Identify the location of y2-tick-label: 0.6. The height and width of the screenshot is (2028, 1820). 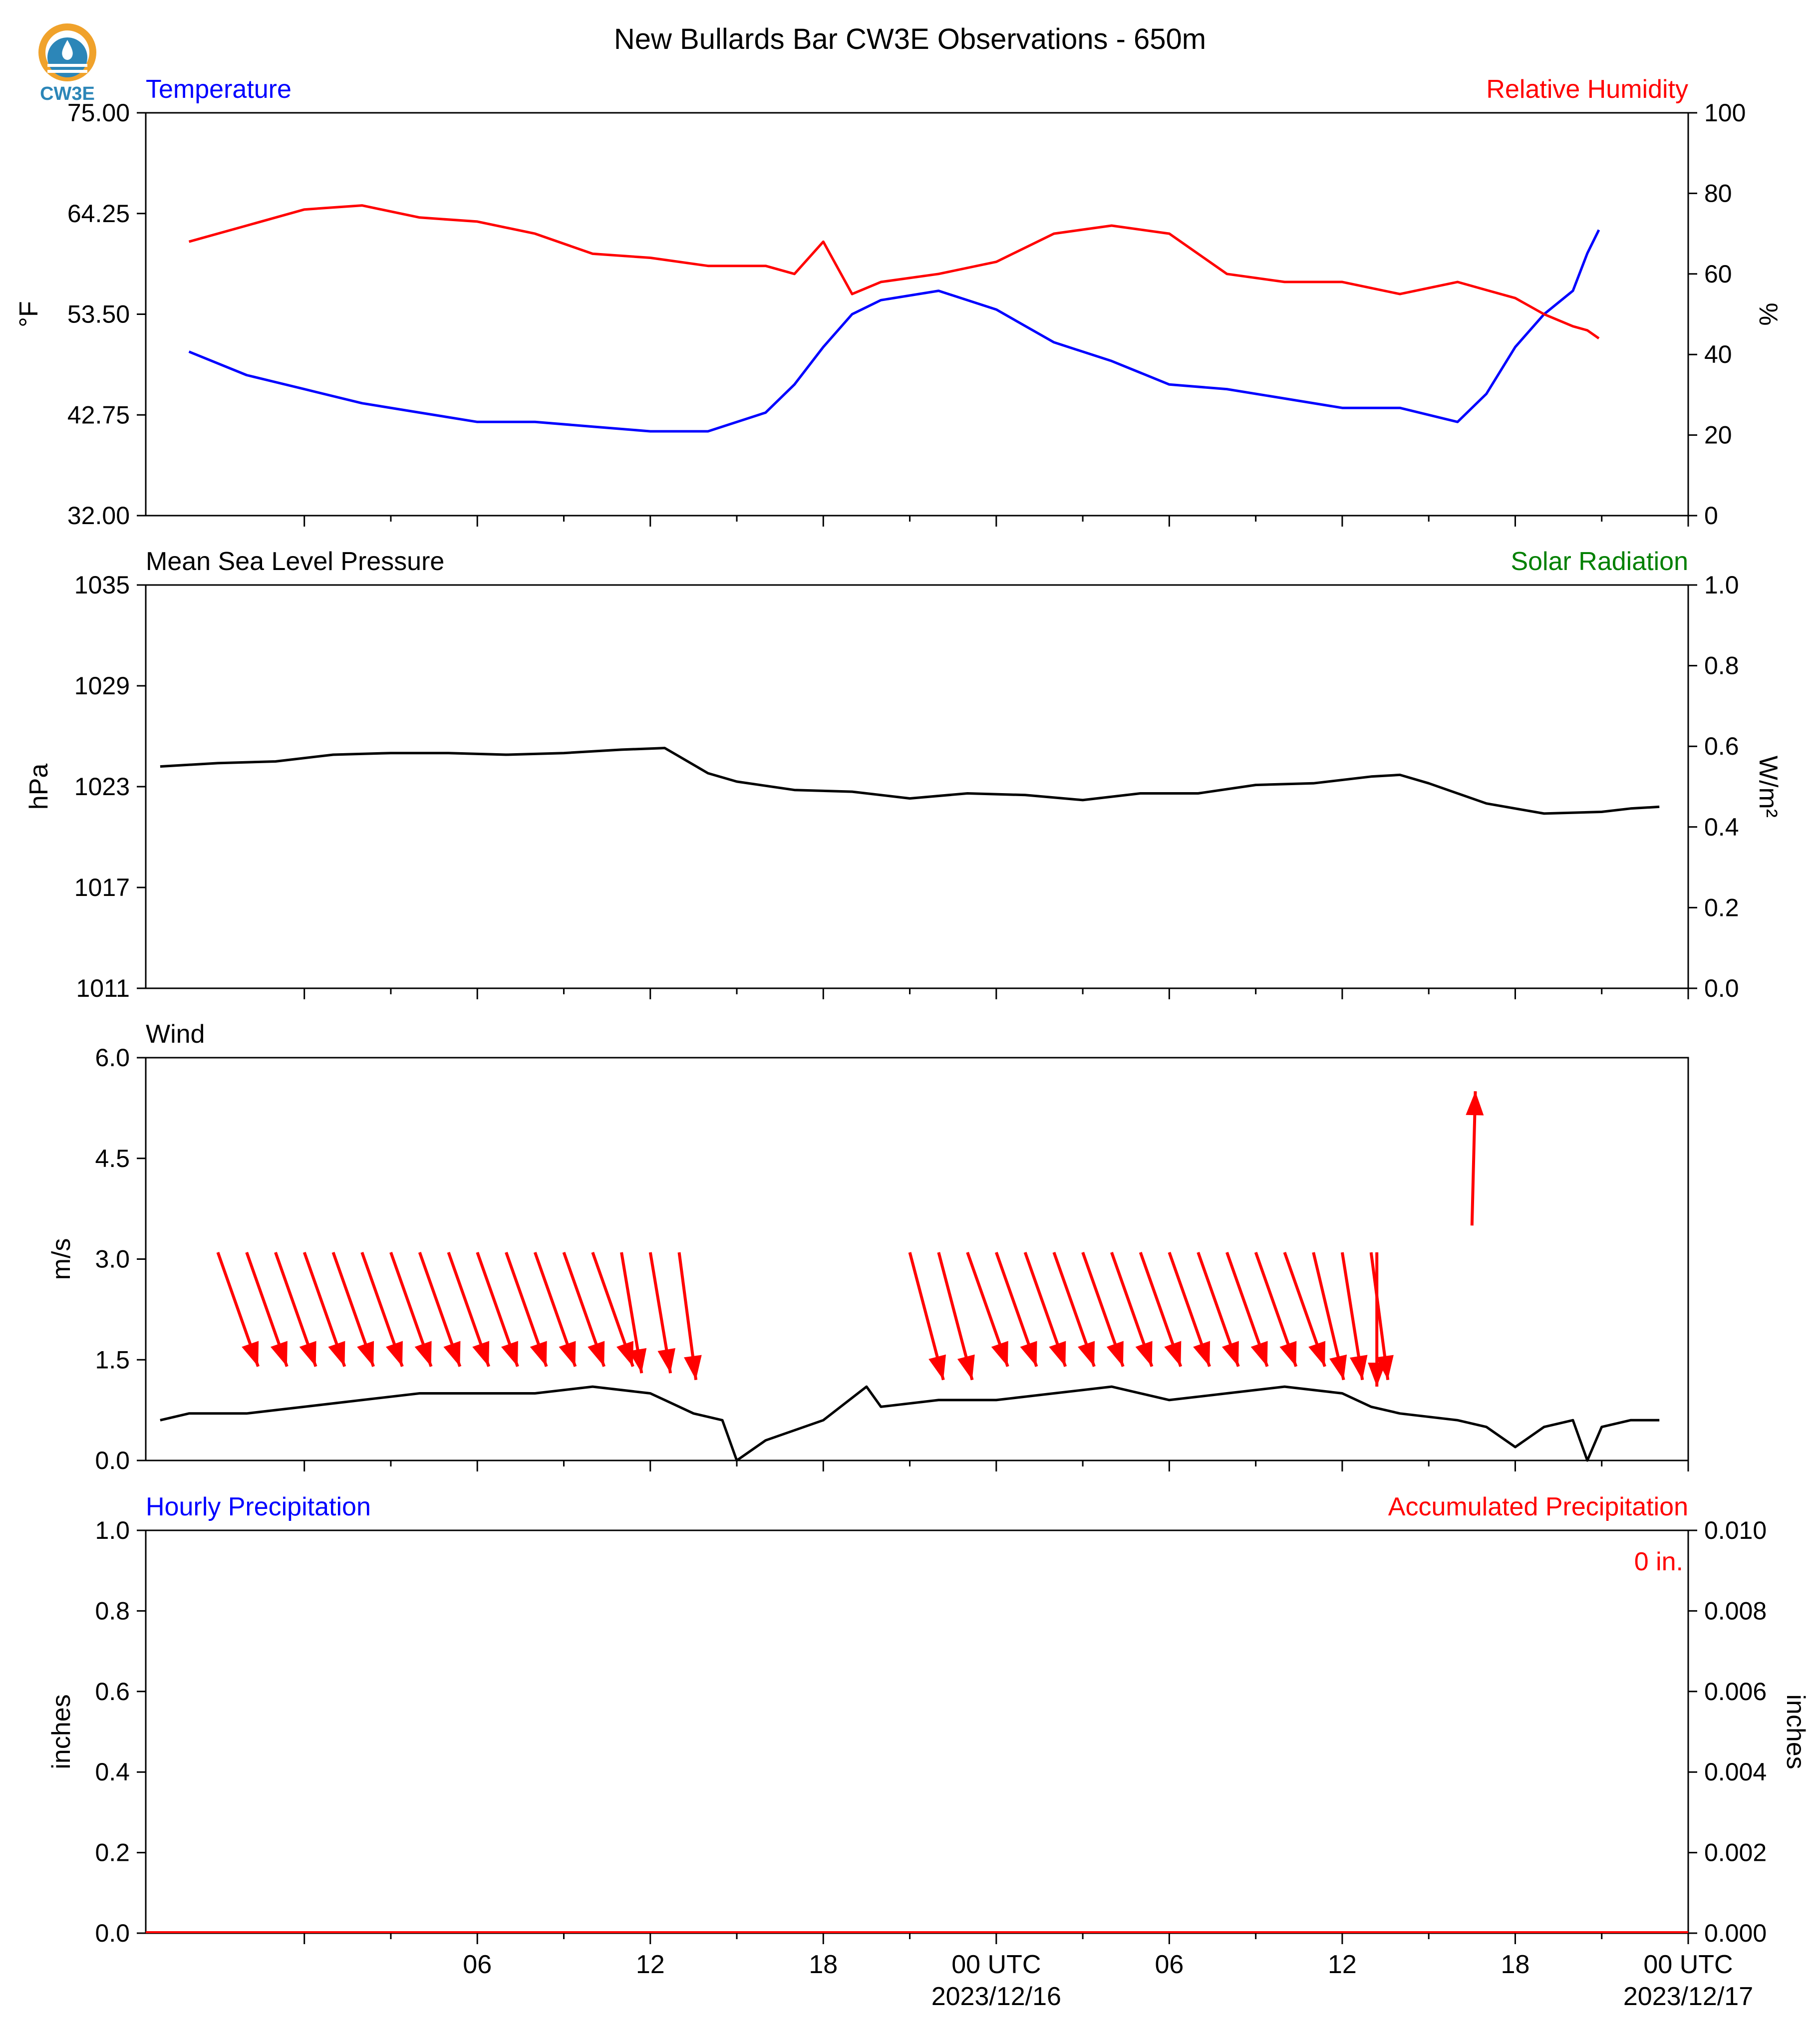
(1721, 746).